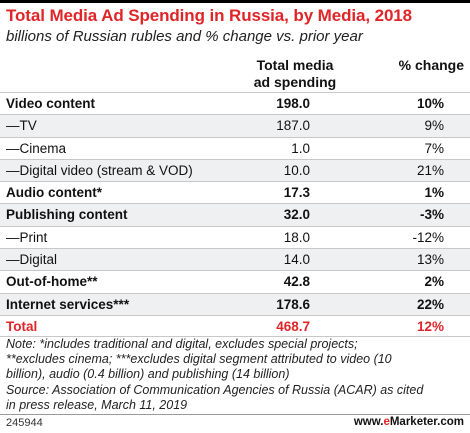  Describe the element at coordinates (430, 260) in the screenshot. I see `change-value: 13%` at that location.